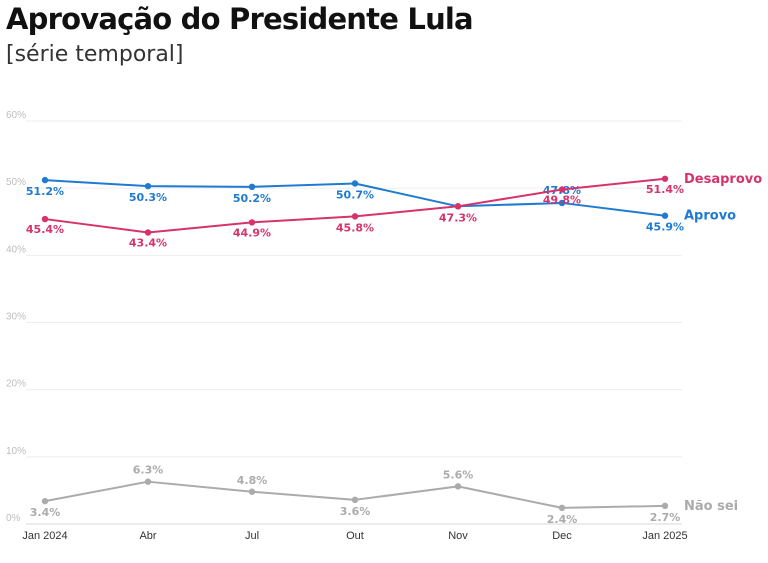 This screenshot has width=768, height=563. What do you see at coordinates (16, 249) in the screenshot?
I see `y-tick-label: 40%` at bounding box center [16, 249].